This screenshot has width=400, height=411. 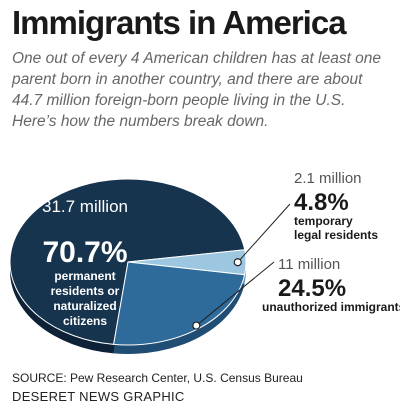 I want to click on slice-desc-permanent-2: residents or, so click(x=85, y=291).